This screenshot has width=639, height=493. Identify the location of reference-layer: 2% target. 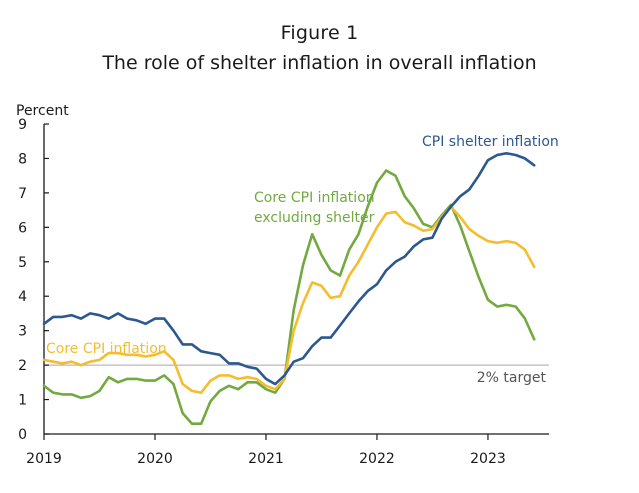
(296, 375).